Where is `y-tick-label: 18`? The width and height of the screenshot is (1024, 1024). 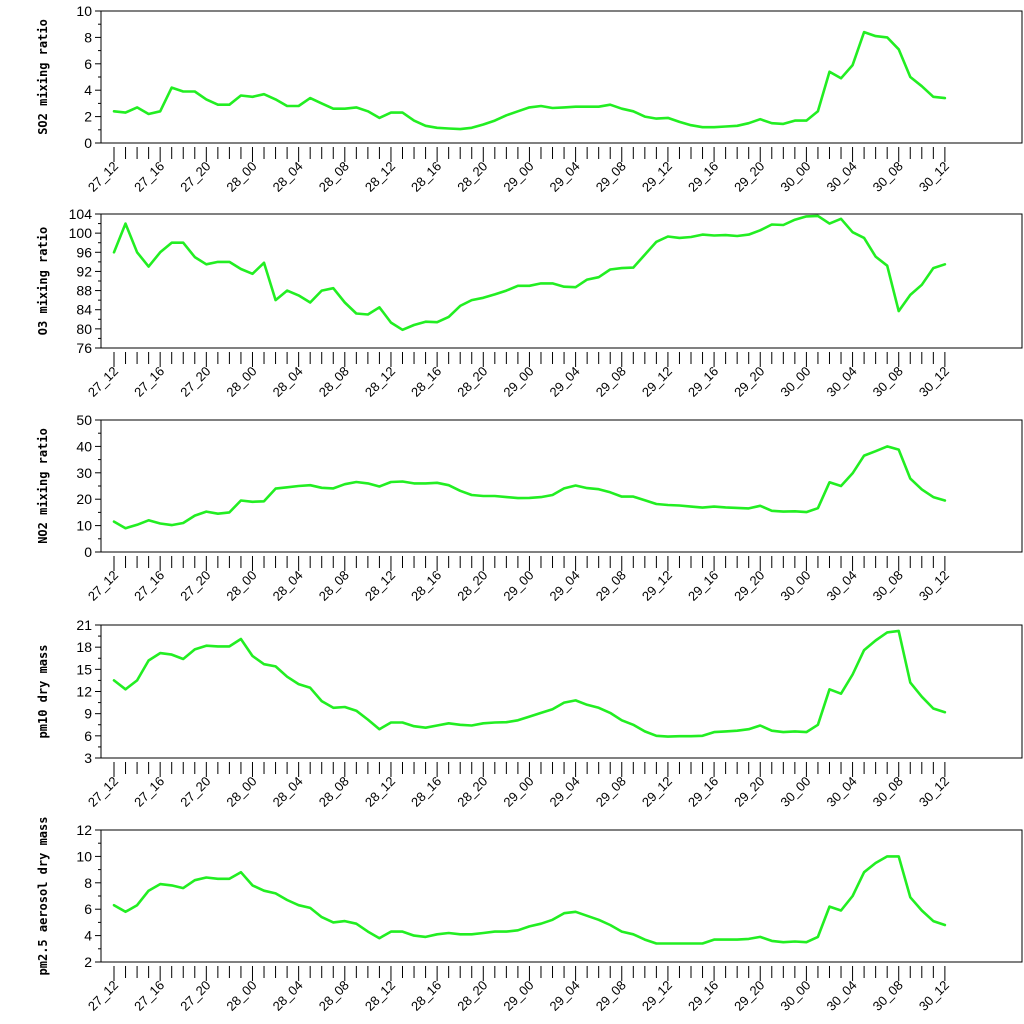 y-tick-label: 18 is located at coordinates (84, 647).